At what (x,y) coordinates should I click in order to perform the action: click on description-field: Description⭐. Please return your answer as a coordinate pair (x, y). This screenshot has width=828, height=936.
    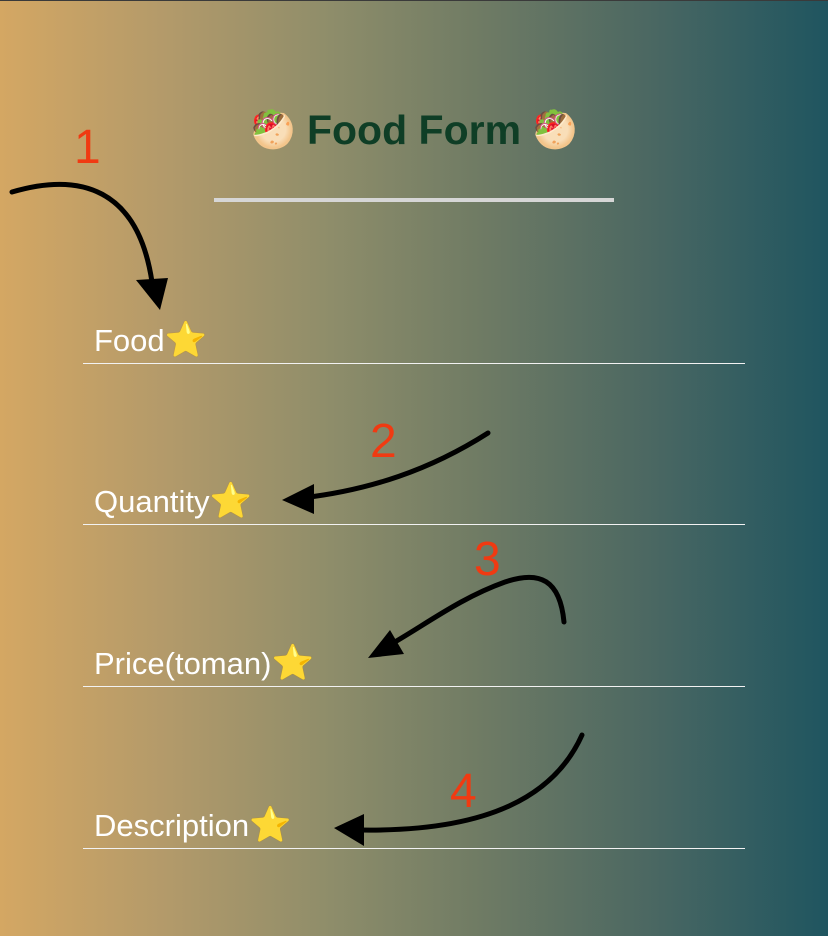
    Looking at the image, I should click on (416, 827).